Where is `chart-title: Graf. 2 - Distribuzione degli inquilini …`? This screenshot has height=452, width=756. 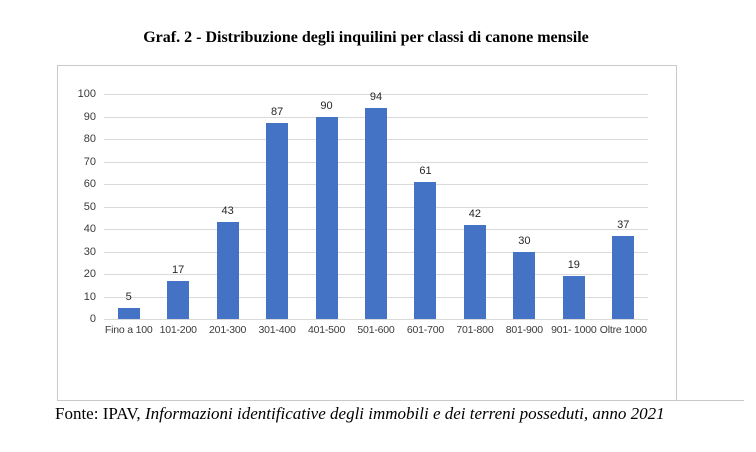 chart-title: Graf. 2 - Distribuzione degli inquilini … is located at coordinates (366, 37).